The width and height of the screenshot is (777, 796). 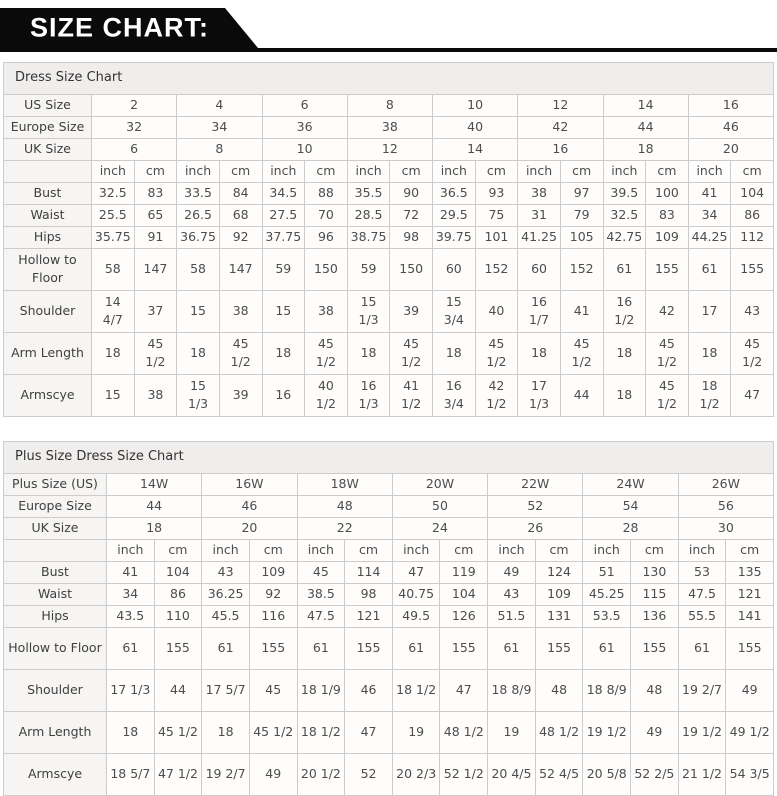 I want to click on row-label: UK Size, so click(x=55, y=528).